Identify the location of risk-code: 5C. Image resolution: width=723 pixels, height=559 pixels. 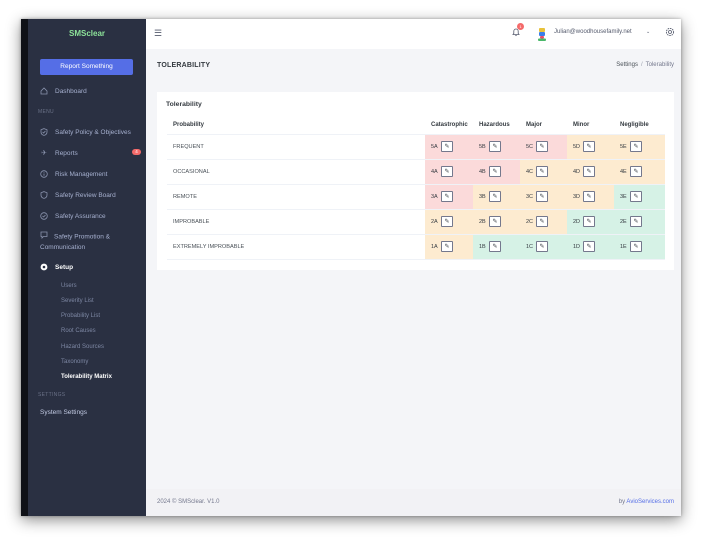
(530, 146).